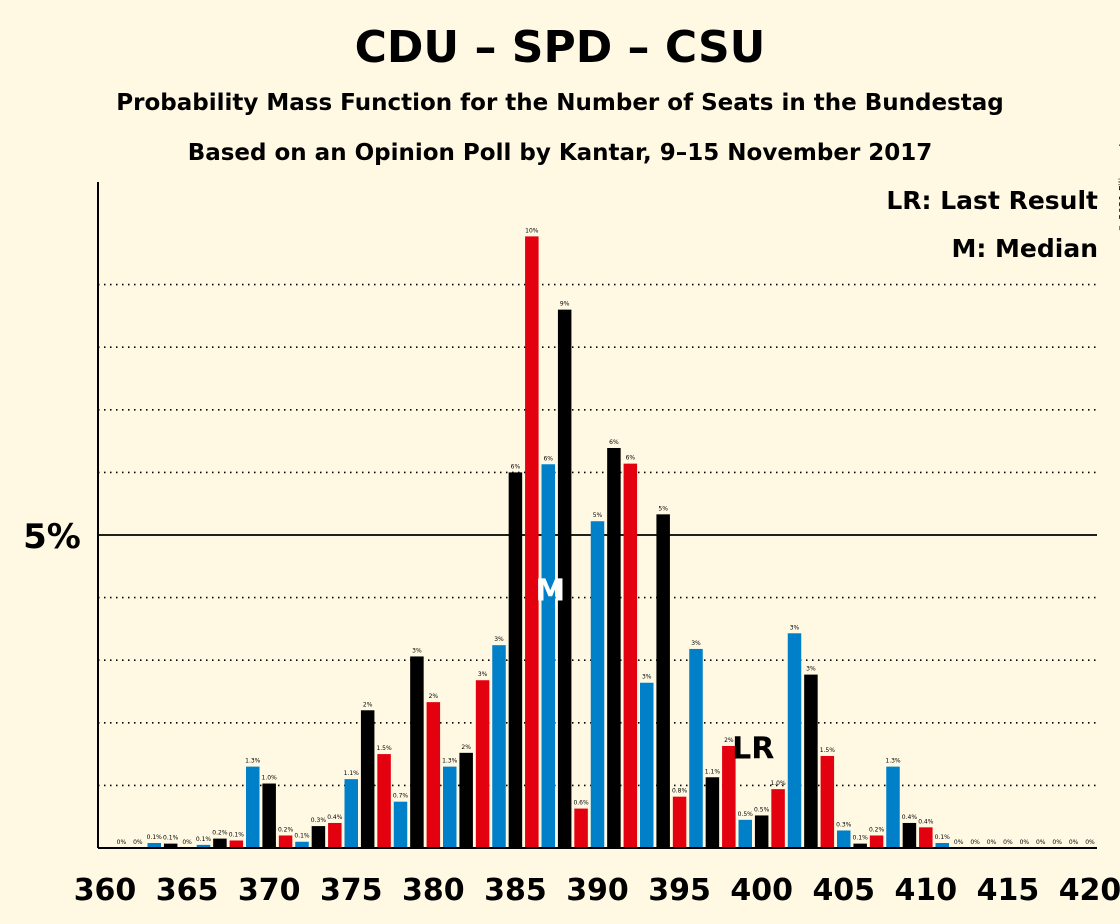 The image size is (1120, 924). Describe the element at coordinates (187, 890) in the screenshot. I see `x-tick-label-365: 365` at that location.